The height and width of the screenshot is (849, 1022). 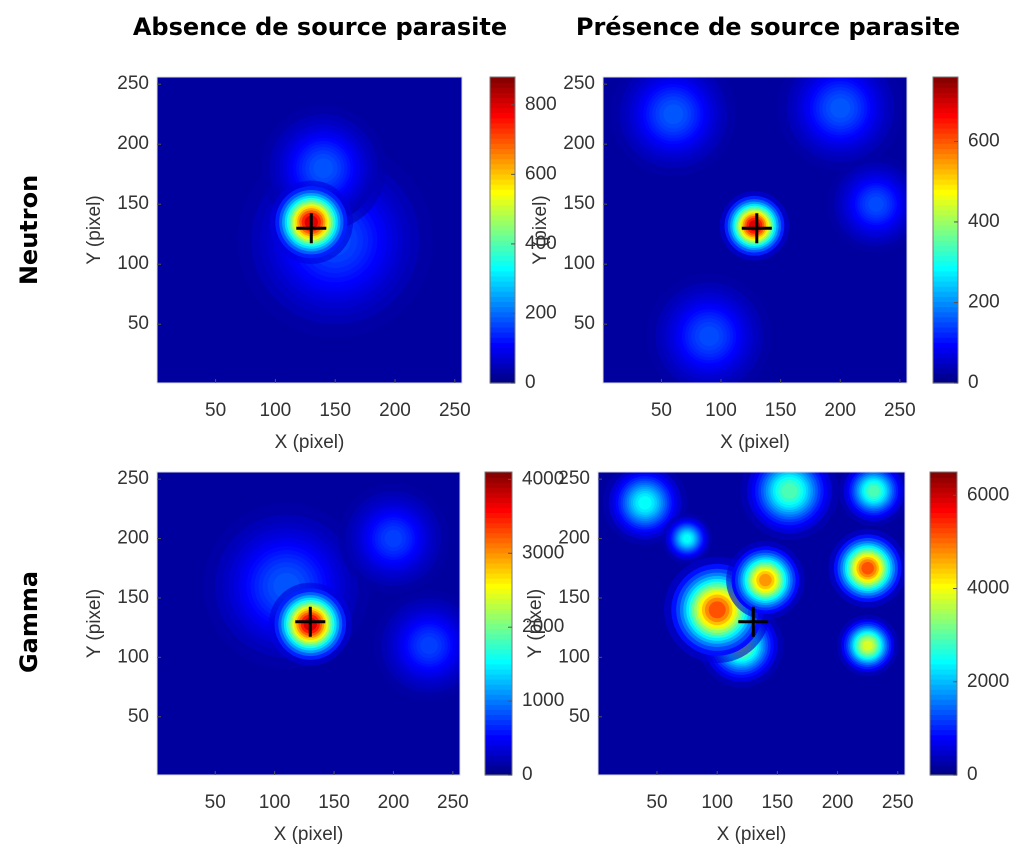 I want to click on colorbar-tick-label: 1000, so click(x=543, y=700).